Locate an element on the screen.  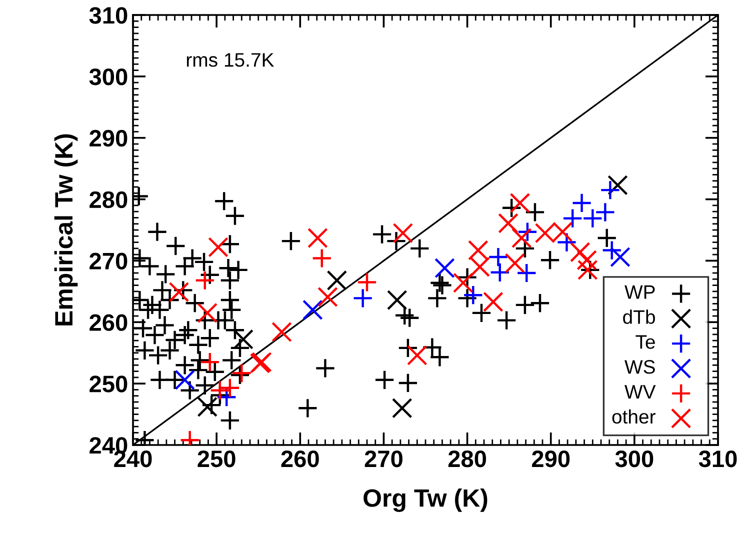
y-tick-label: 260 is located at coordinates (109, 322).